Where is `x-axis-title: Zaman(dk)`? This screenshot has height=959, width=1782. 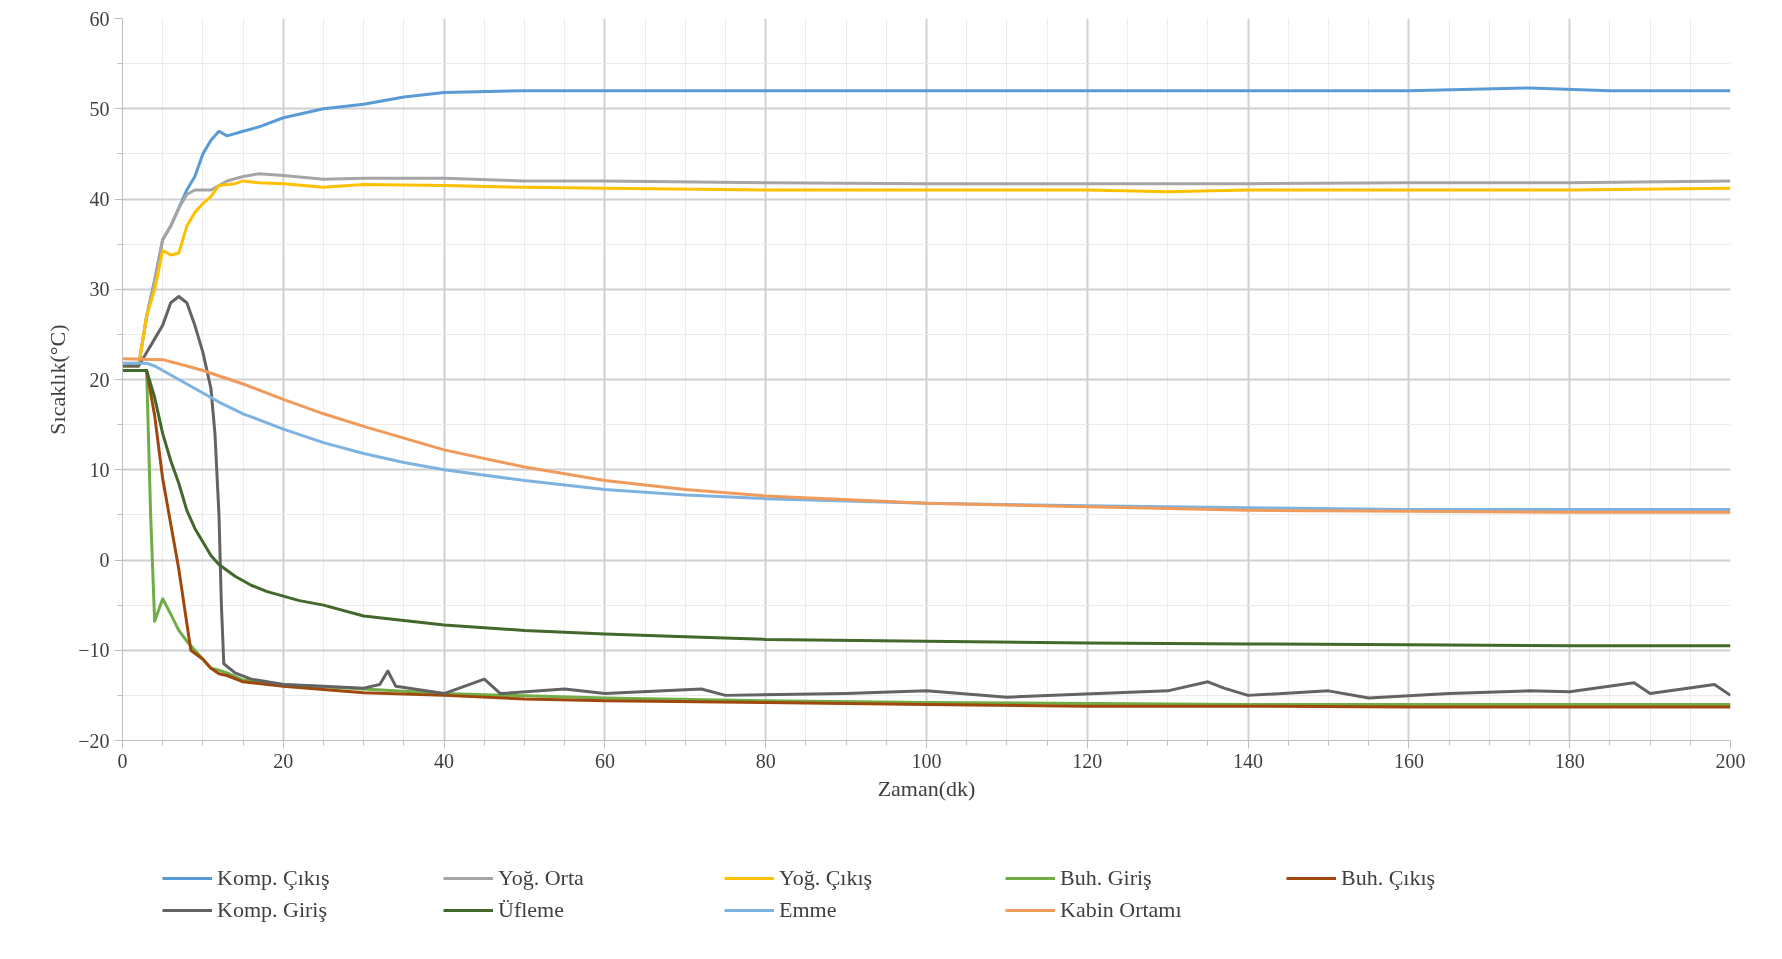
x-axis-title: Zaman(dk) is located at coordinates (926, 788).